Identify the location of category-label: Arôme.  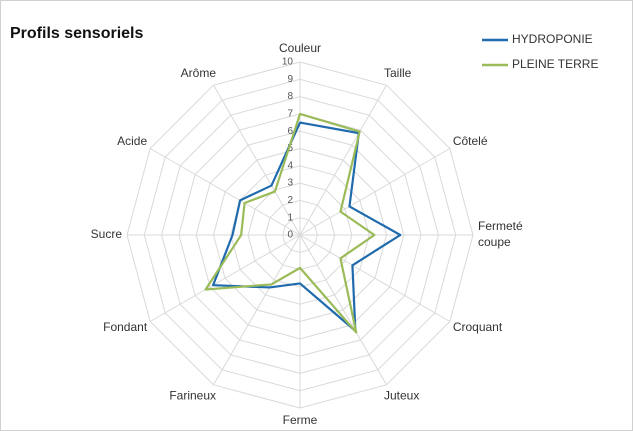
(199, 73).